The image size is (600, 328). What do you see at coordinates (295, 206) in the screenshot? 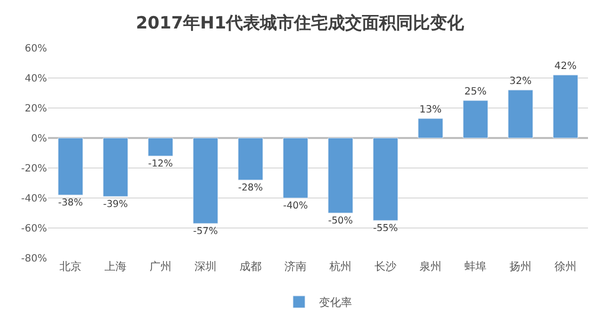
I see `data-label: -40%` at bounding box center [295, 206].